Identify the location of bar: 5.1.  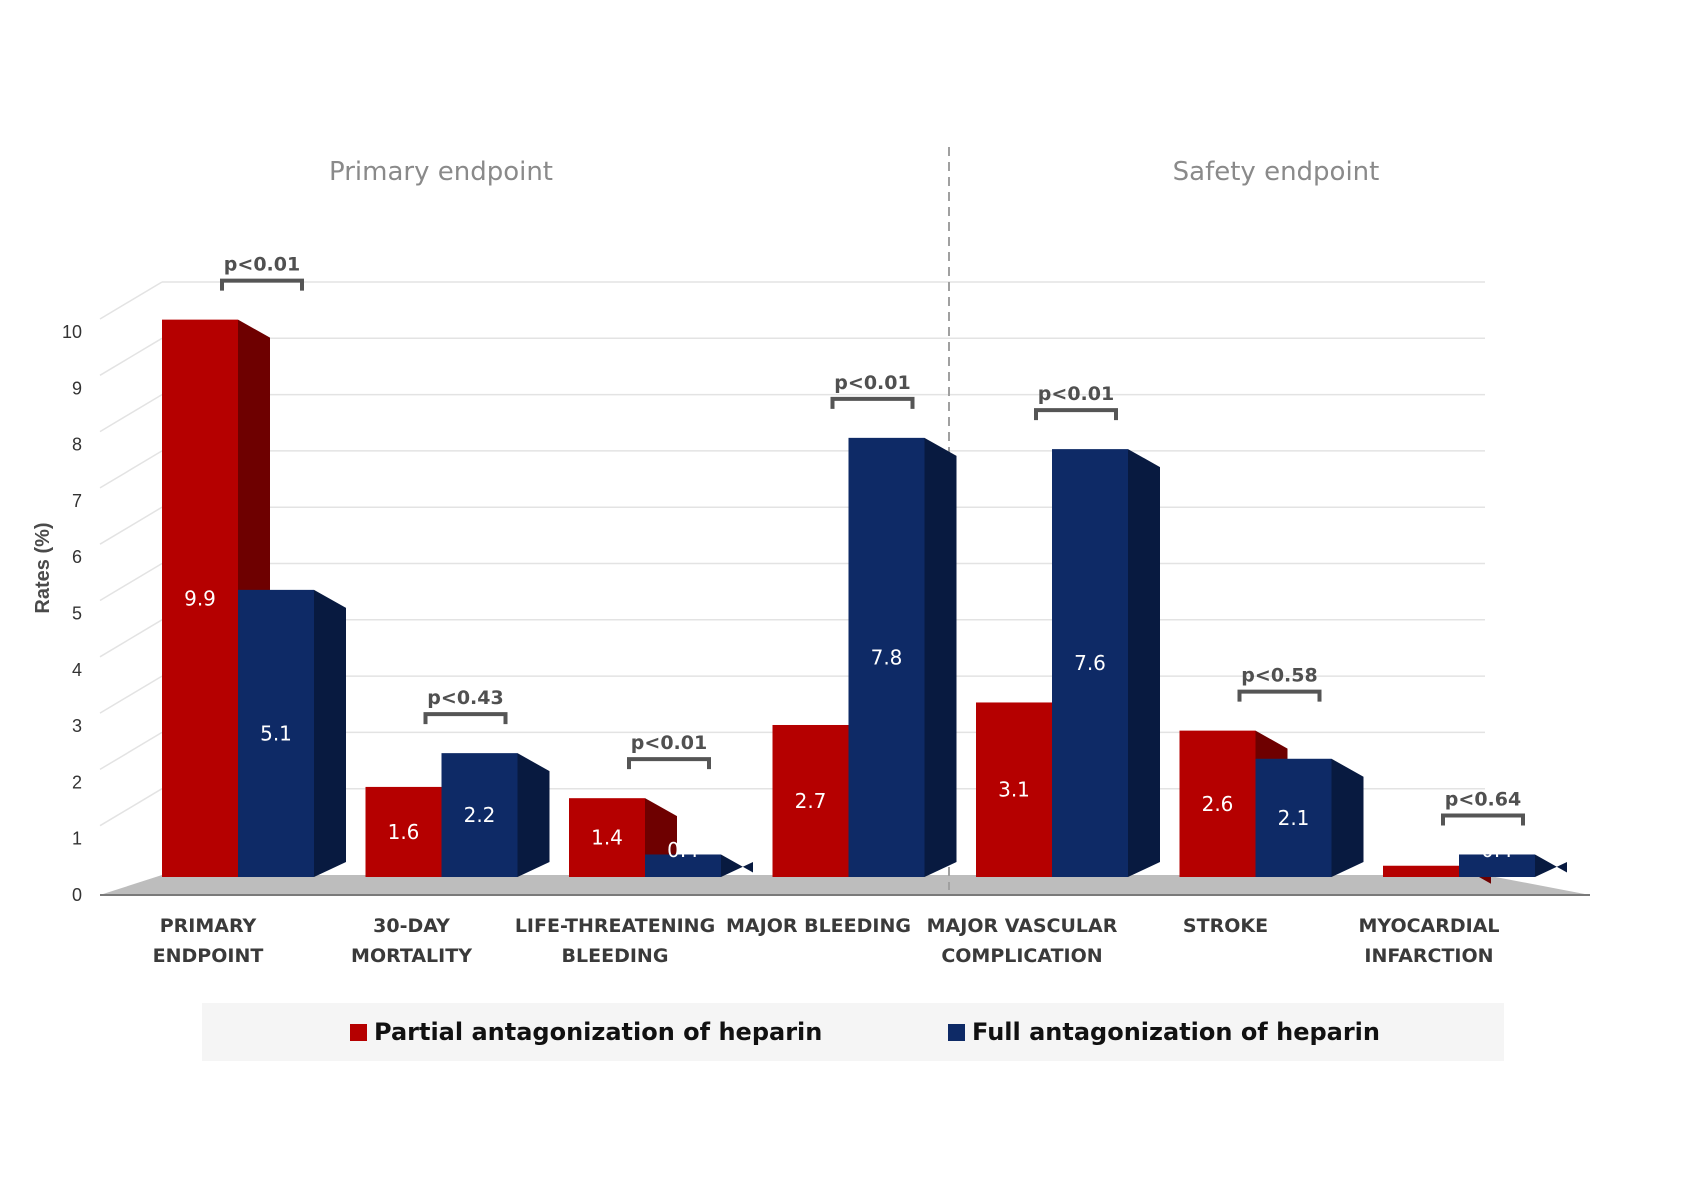
(292, 733).